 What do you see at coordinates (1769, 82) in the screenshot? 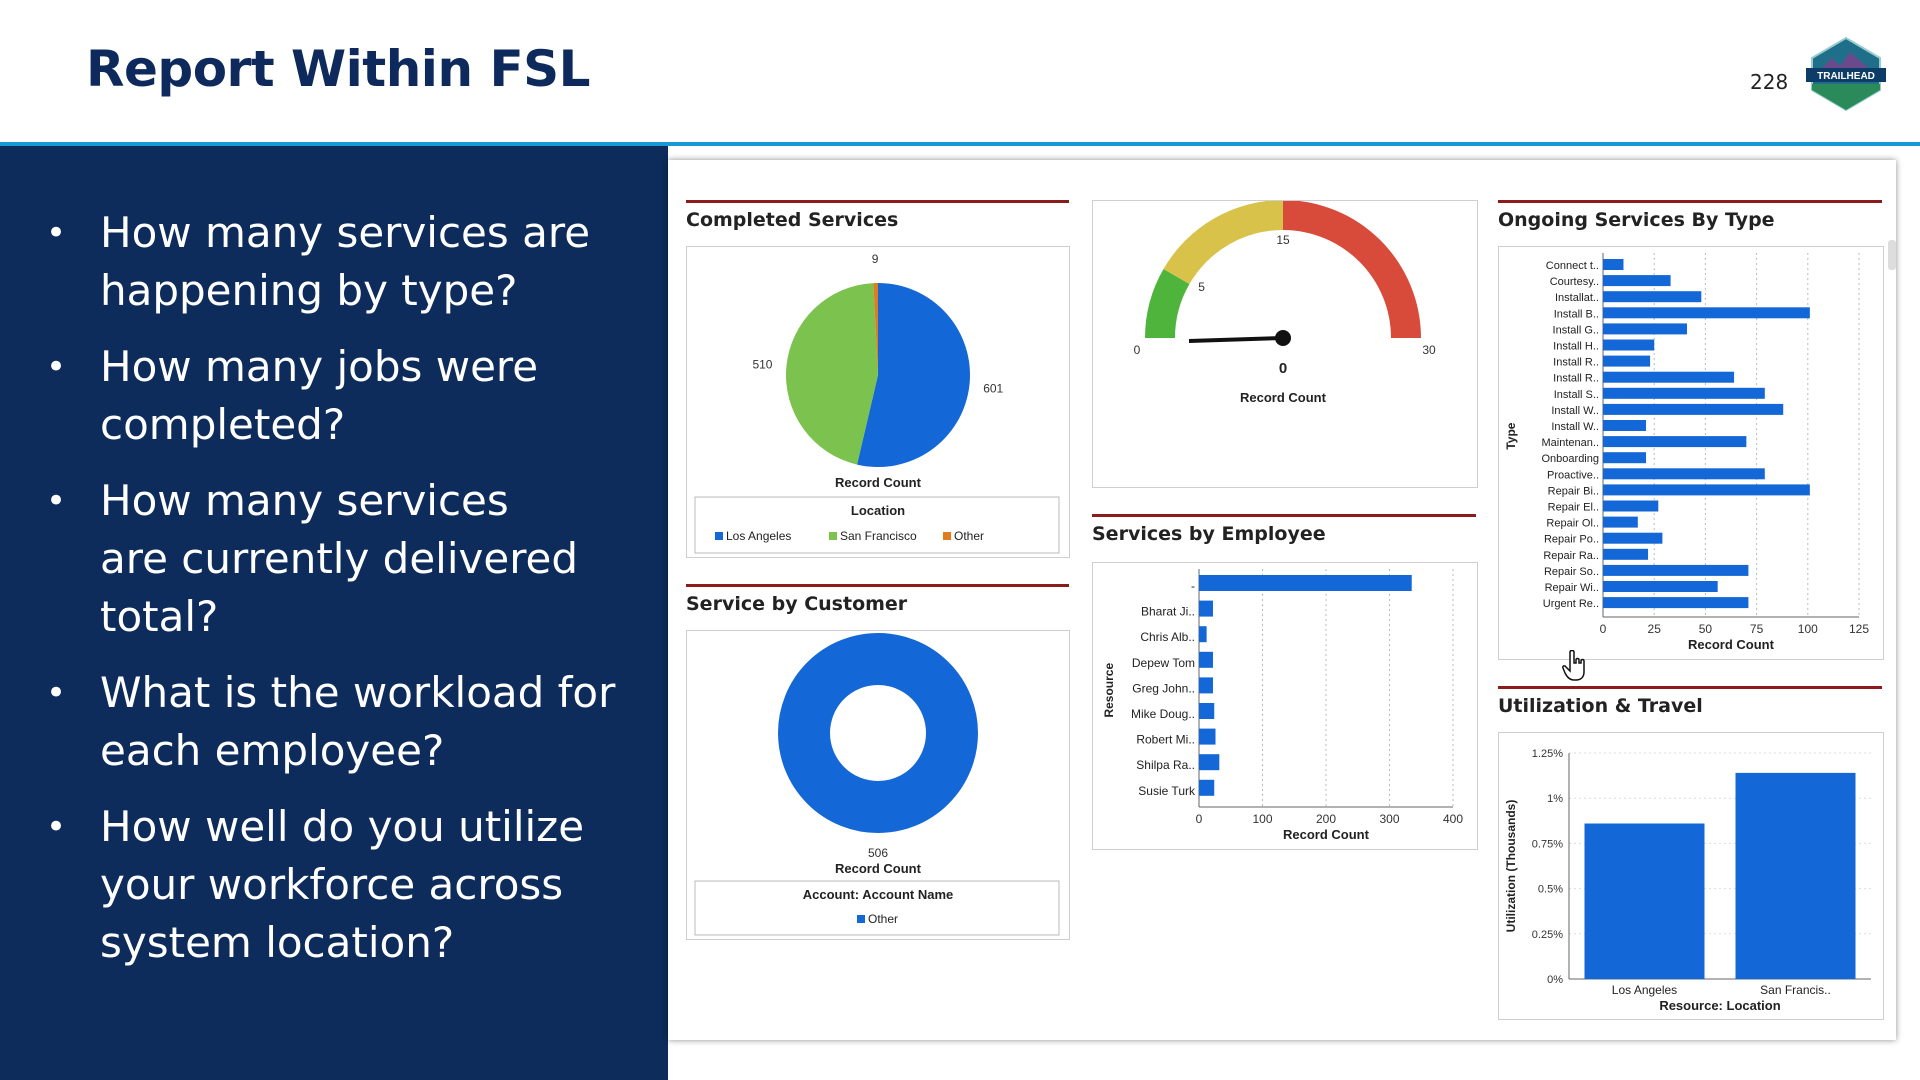
I see `page-number: 228` at bounding box center [1769, 82].